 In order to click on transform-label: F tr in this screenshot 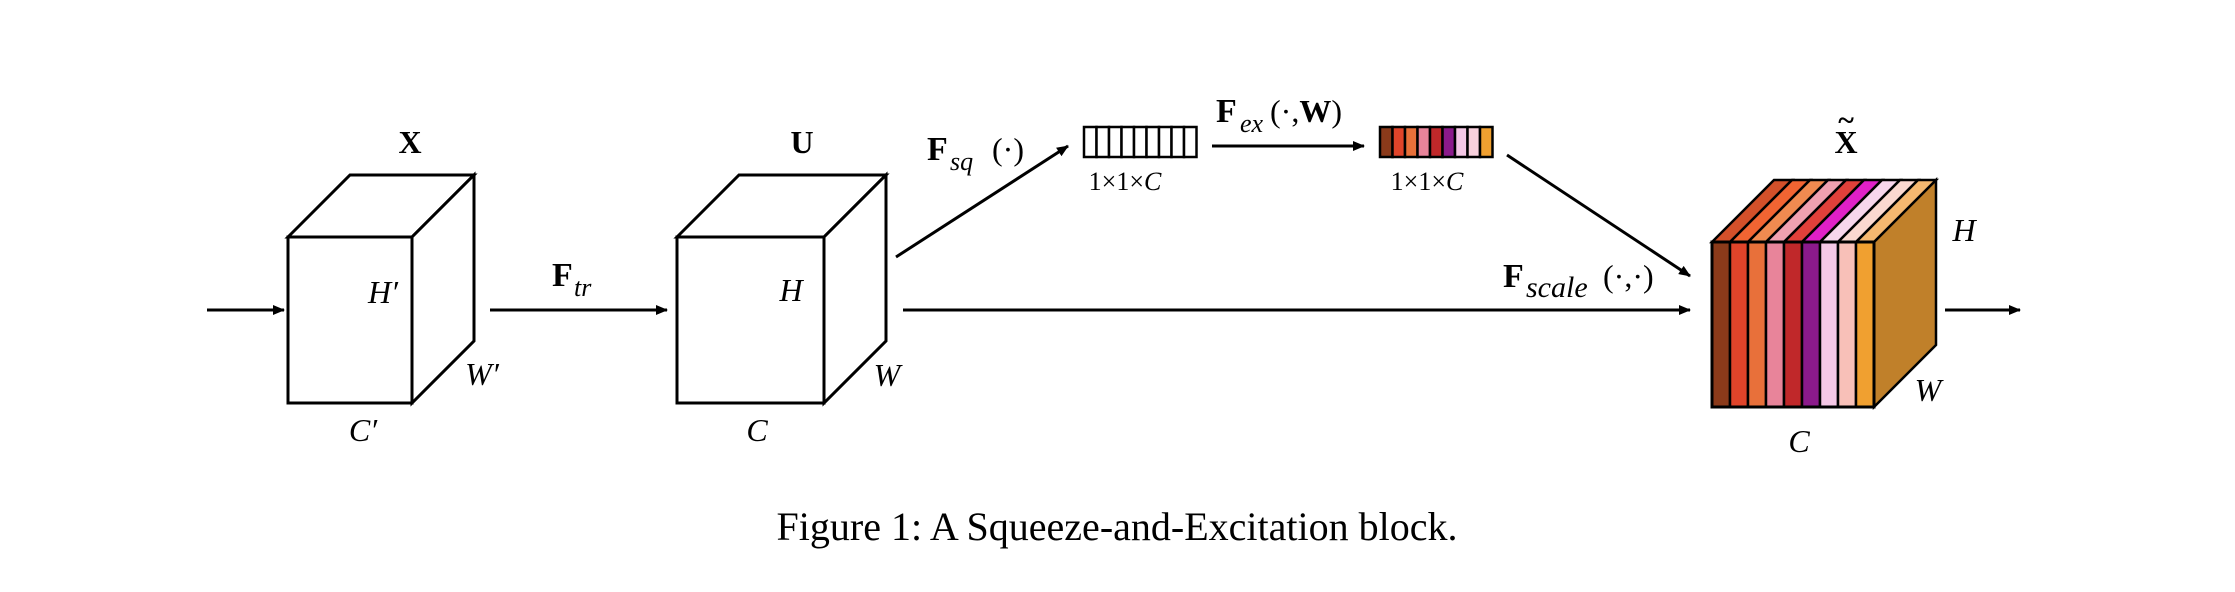, I will do `click(572, 279)`.